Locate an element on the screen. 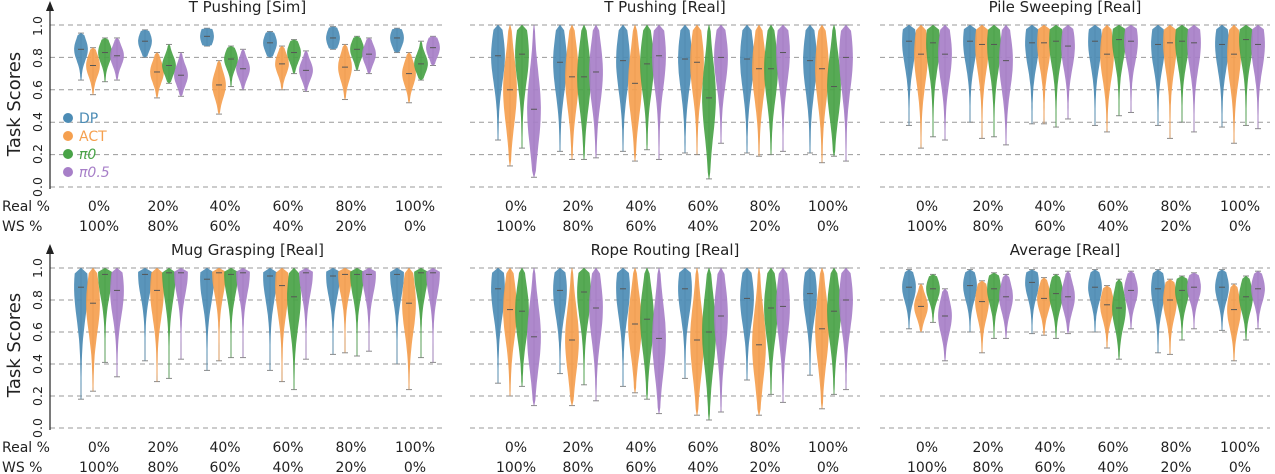 The image size is (1275, 474). panel-title: Pile Sweeping [Real] is located at coordinates (1065, 8).